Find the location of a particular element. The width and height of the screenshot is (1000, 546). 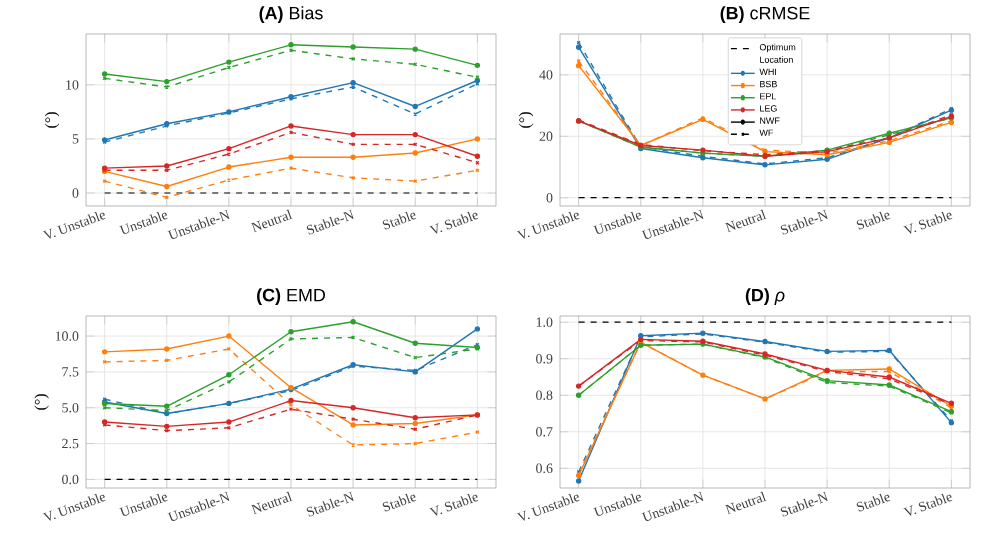

chart-title: (D) ρ is located at coordinates (765, 296).